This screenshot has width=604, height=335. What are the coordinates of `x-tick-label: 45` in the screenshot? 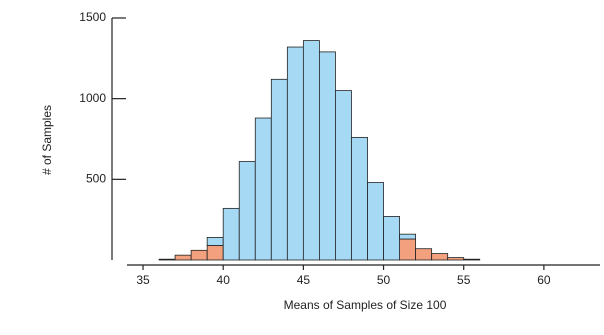 It's located at (304, 280).